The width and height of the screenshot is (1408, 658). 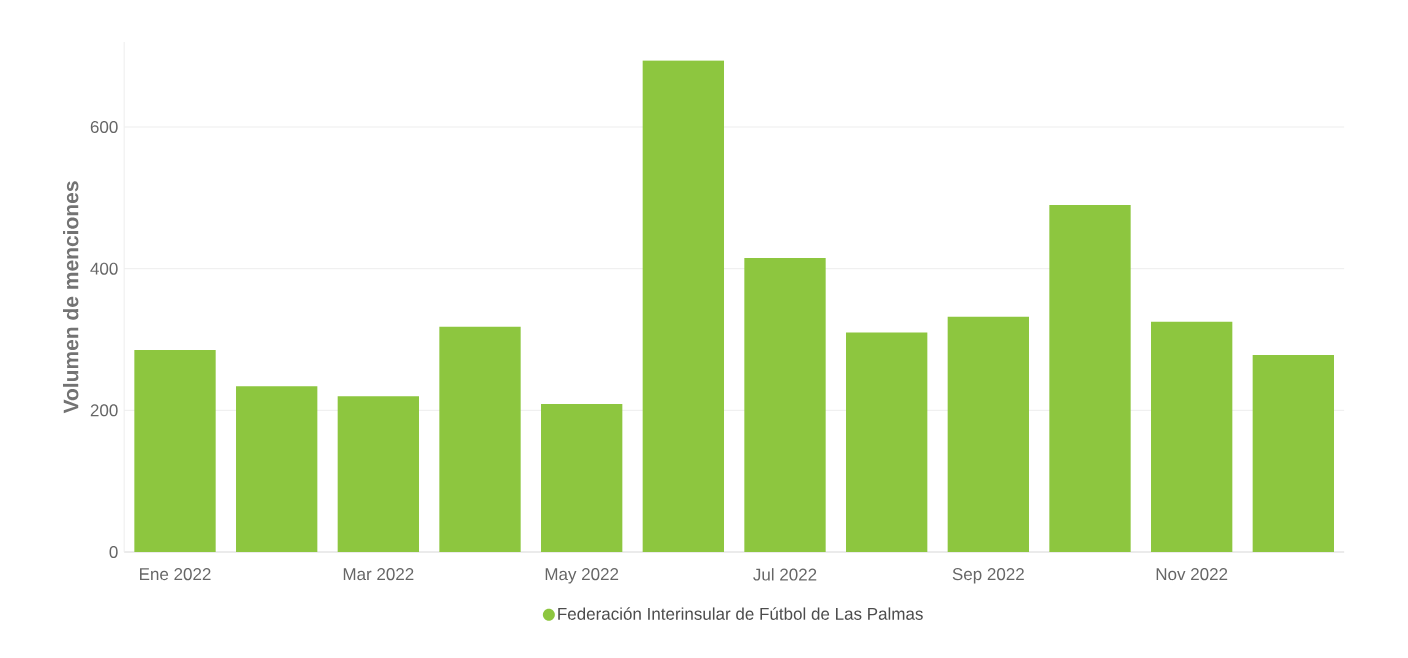 What do you see at coordinates (104, 268) in the screenshot?
I see `y-tick-label: 400` at bounding box center [104, 268].